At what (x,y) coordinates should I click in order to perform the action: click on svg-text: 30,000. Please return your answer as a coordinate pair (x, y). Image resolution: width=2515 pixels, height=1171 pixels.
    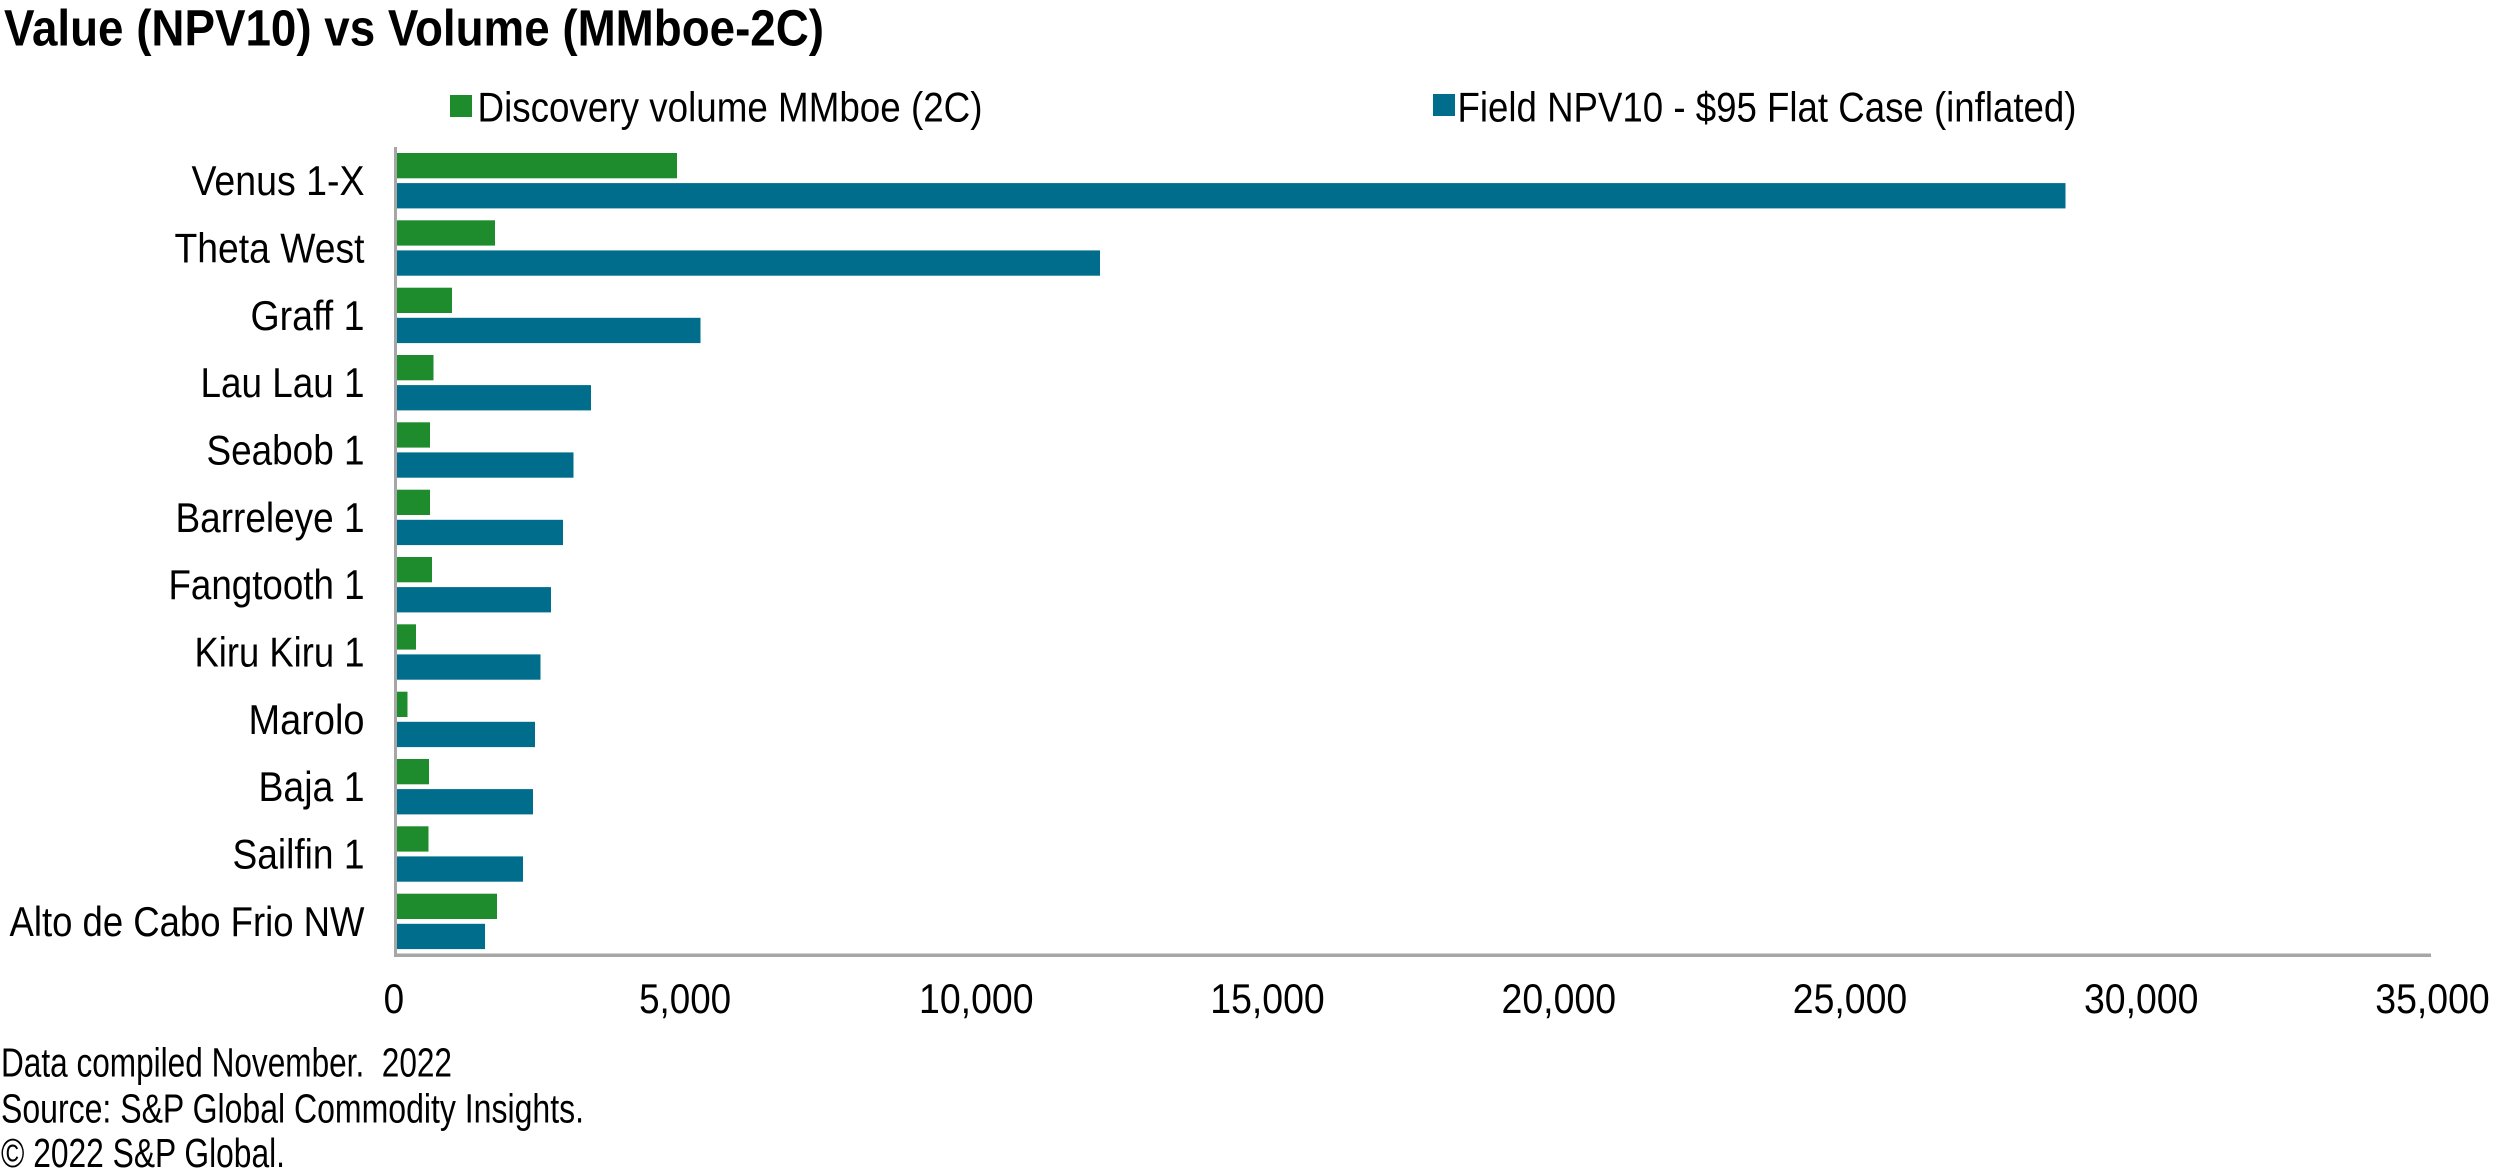
    Looking at the image, I should click on (2141, 998).